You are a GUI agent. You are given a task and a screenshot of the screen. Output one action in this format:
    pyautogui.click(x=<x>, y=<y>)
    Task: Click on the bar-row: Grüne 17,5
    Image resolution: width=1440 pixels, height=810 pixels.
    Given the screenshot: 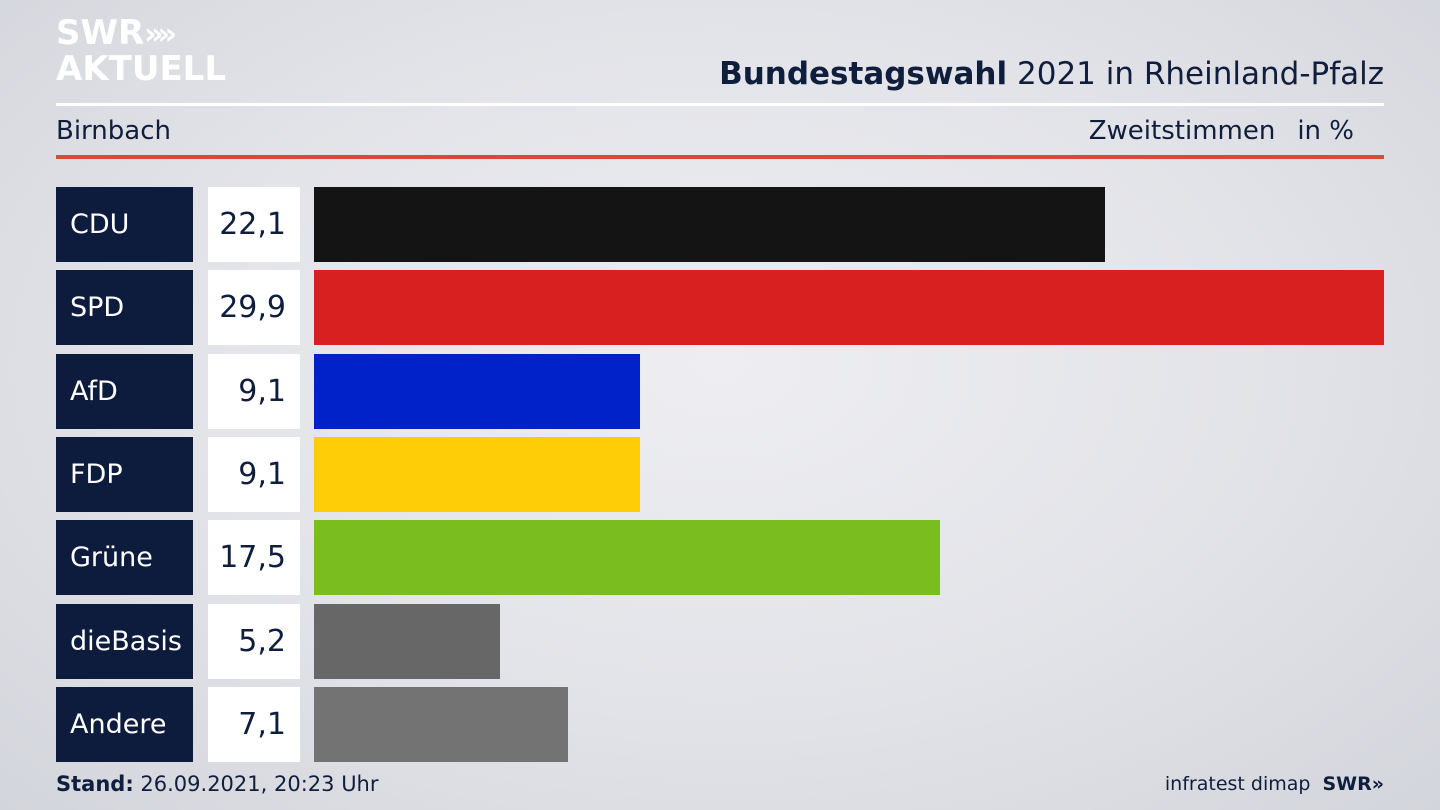 What is the action you would take?
    pyautogui.click(x=720, y=557)
    